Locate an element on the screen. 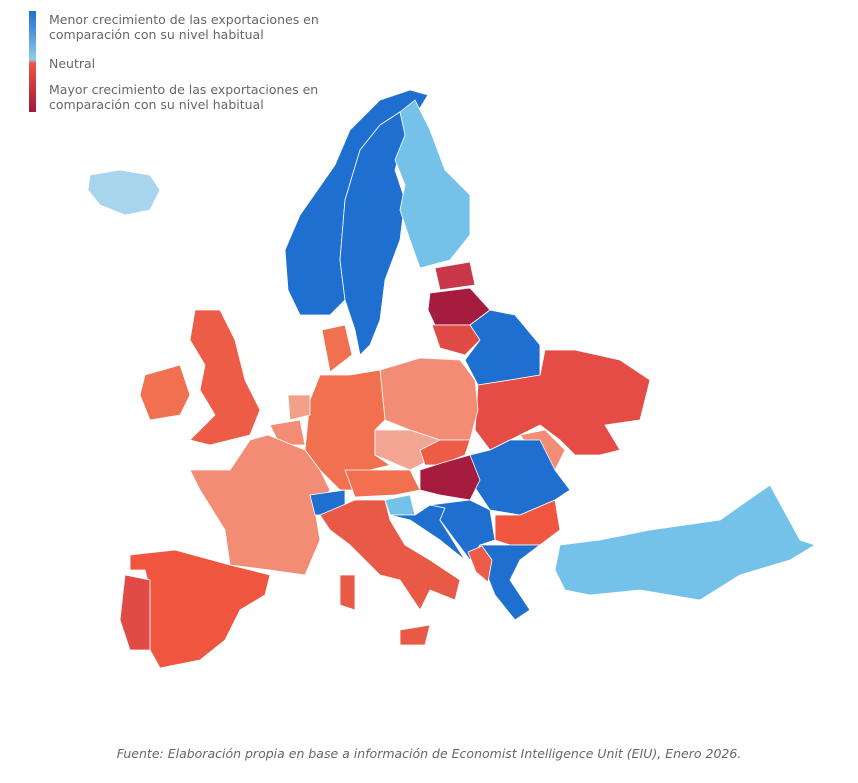  country-france is located at coordinates (260, 505).